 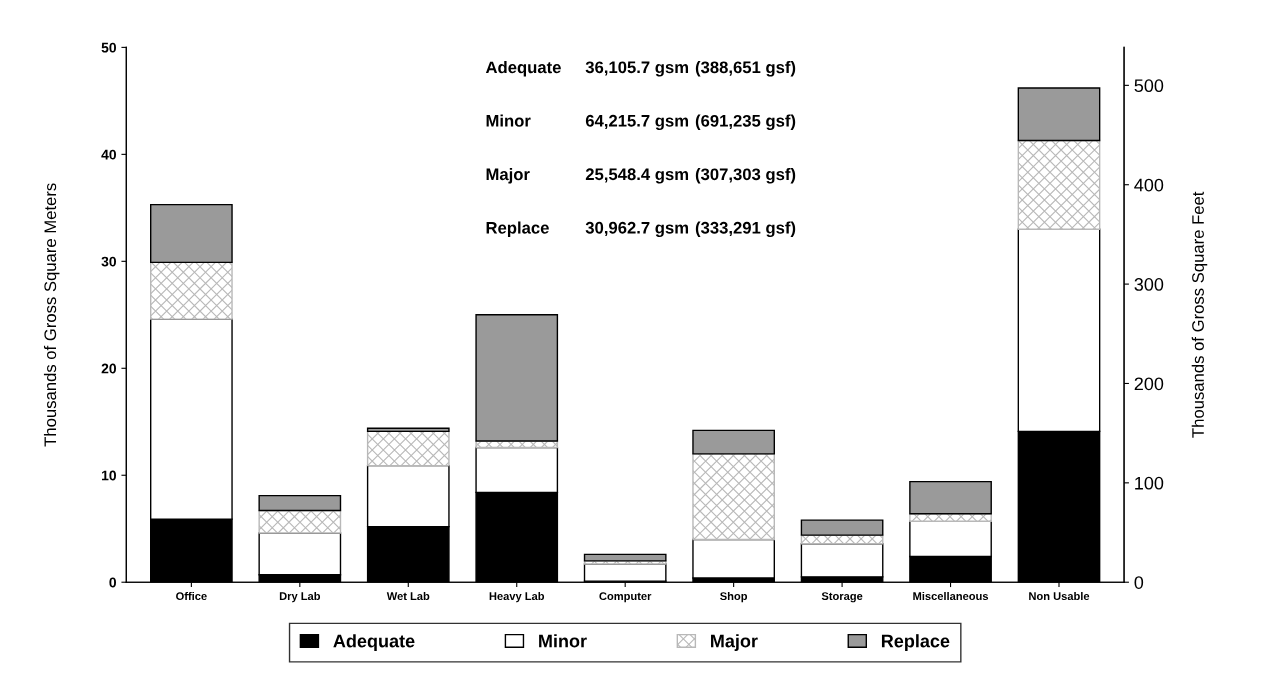 I want to click on y2-tick-label: 400, so click(x=1149, y=185).